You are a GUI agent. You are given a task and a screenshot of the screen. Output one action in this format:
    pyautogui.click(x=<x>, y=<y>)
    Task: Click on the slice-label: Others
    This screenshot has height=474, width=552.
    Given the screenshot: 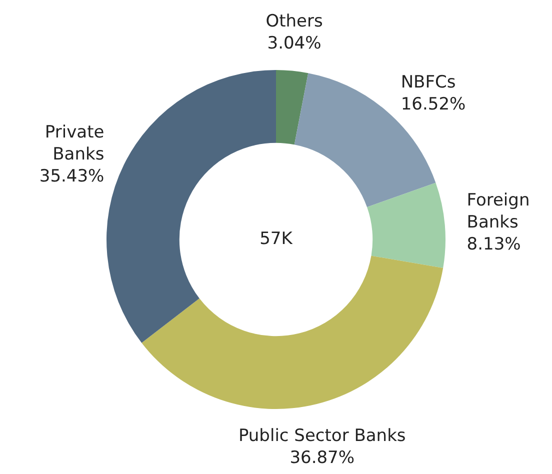 What is the action you would take?
    pyautogui.click(x=294, y=21)
    